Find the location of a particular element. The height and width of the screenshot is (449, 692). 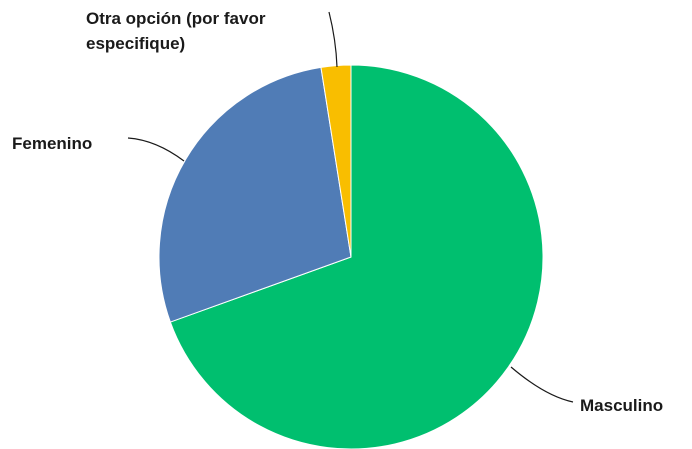

leader-line-femenino is located at coordinates (156, 149).